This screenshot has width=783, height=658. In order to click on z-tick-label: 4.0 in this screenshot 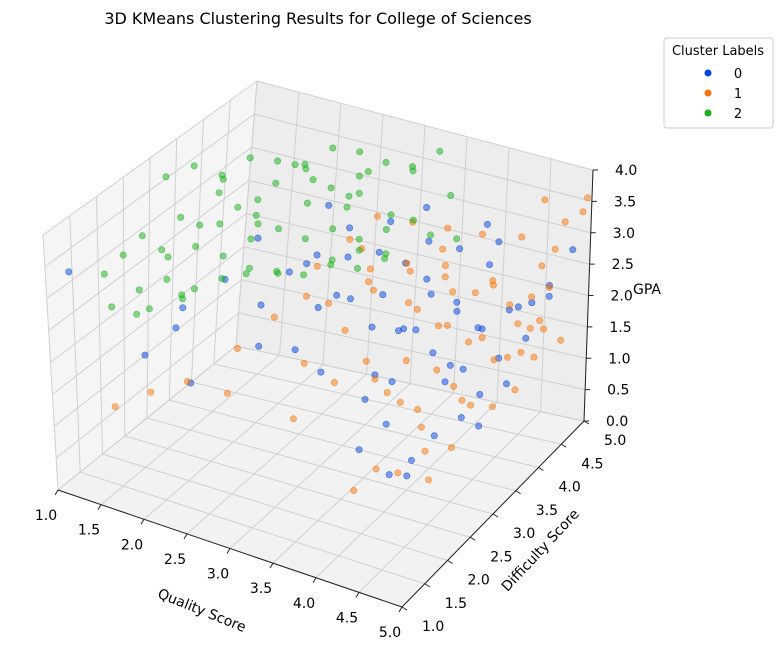, I will do `click(626, 171)`.